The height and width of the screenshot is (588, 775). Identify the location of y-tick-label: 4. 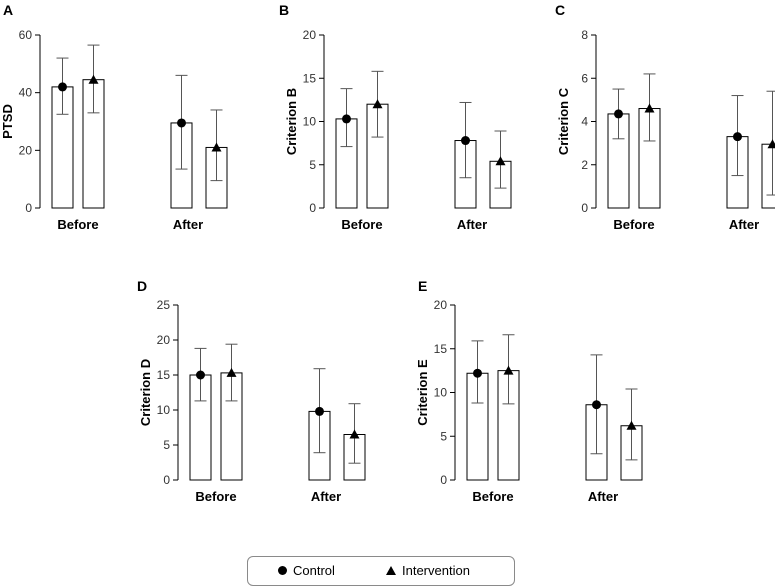
(584, 122).